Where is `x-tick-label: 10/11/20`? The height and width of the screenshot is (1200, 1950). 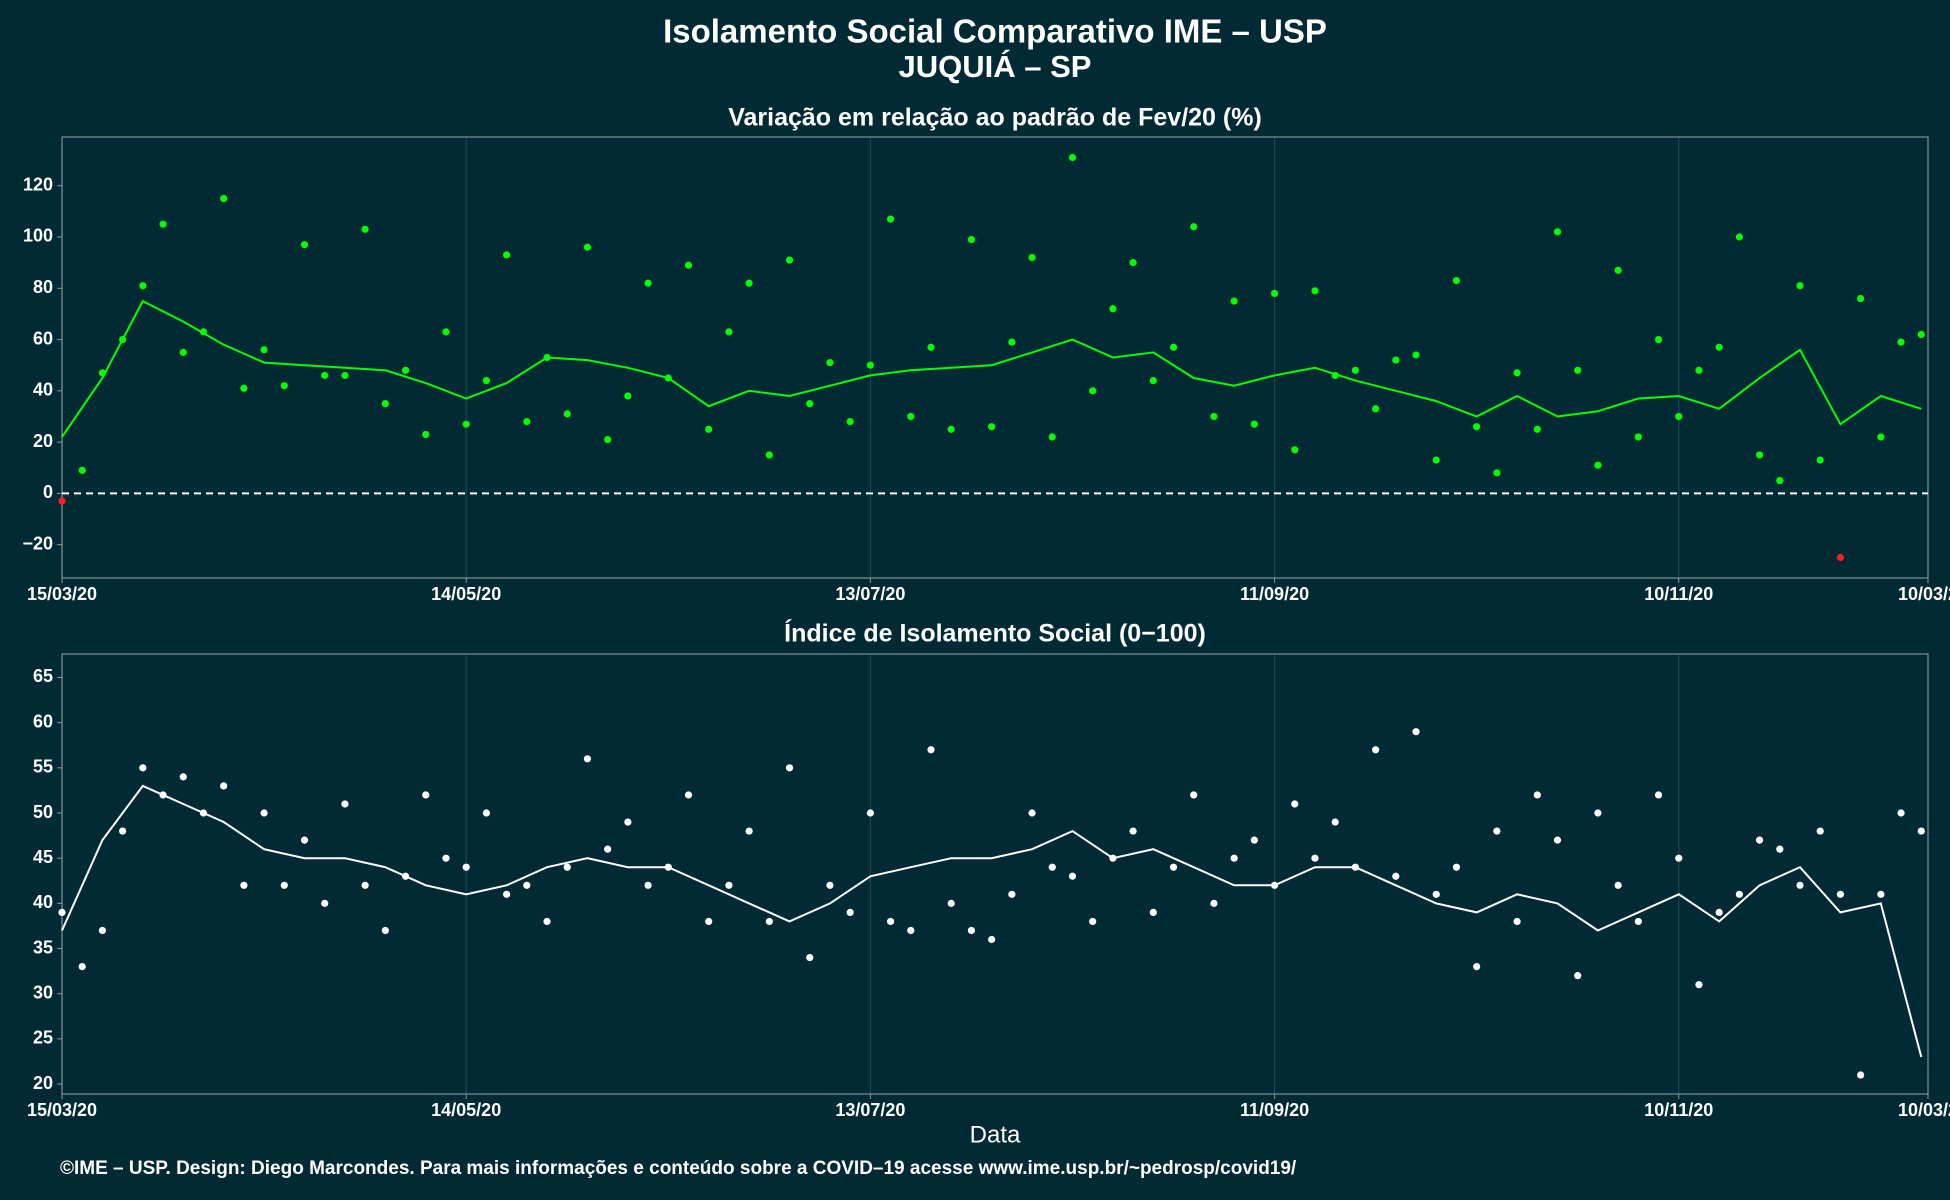
x-tick-label: 10/11/20 is located at coordinates (1678, 594).